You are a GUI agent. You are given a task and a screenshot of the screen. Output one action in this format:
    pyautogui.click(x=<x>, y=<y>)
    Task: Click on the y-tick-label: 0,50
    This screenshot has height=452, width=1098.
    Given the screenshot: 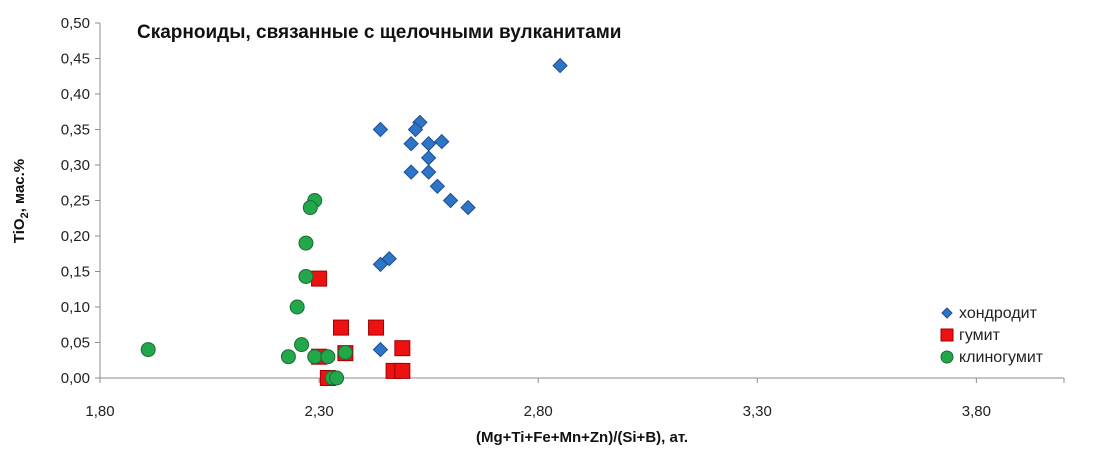 What is the action you would take?
    pyautogui.click(x=75, y=23)
    